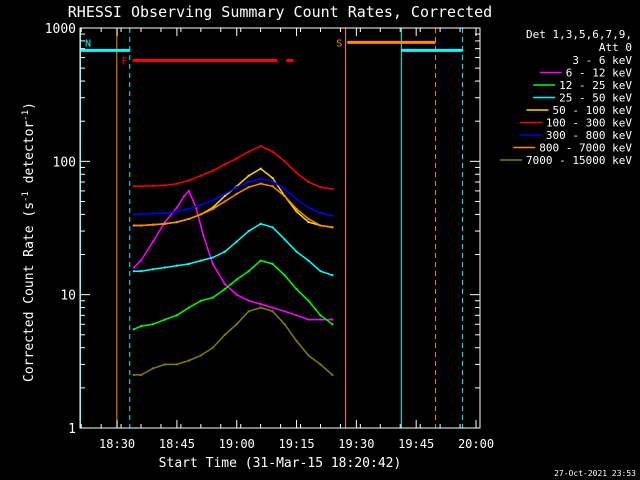  I want to click on x-tick-label: 19:00, so click(237, 444).